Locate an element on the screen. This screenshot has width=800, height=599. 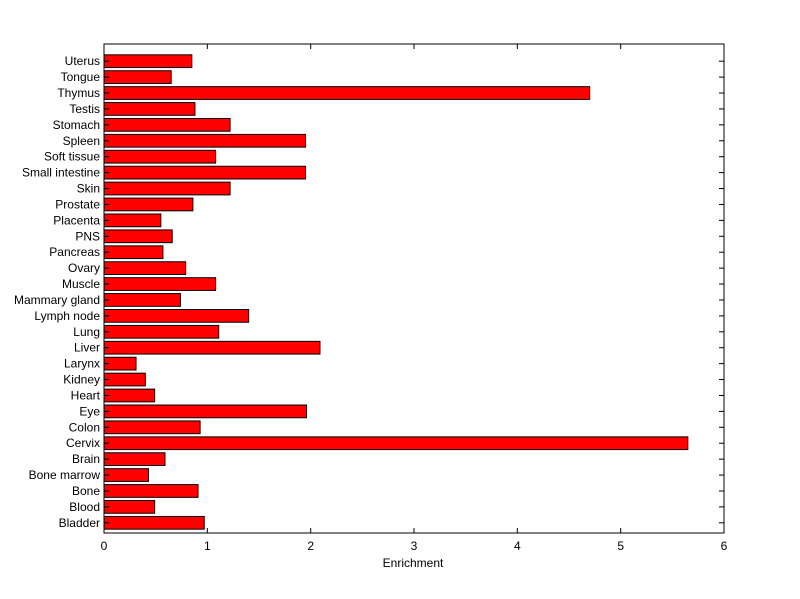
y-tick-label: Muscle is located at coordinates (81, 284).